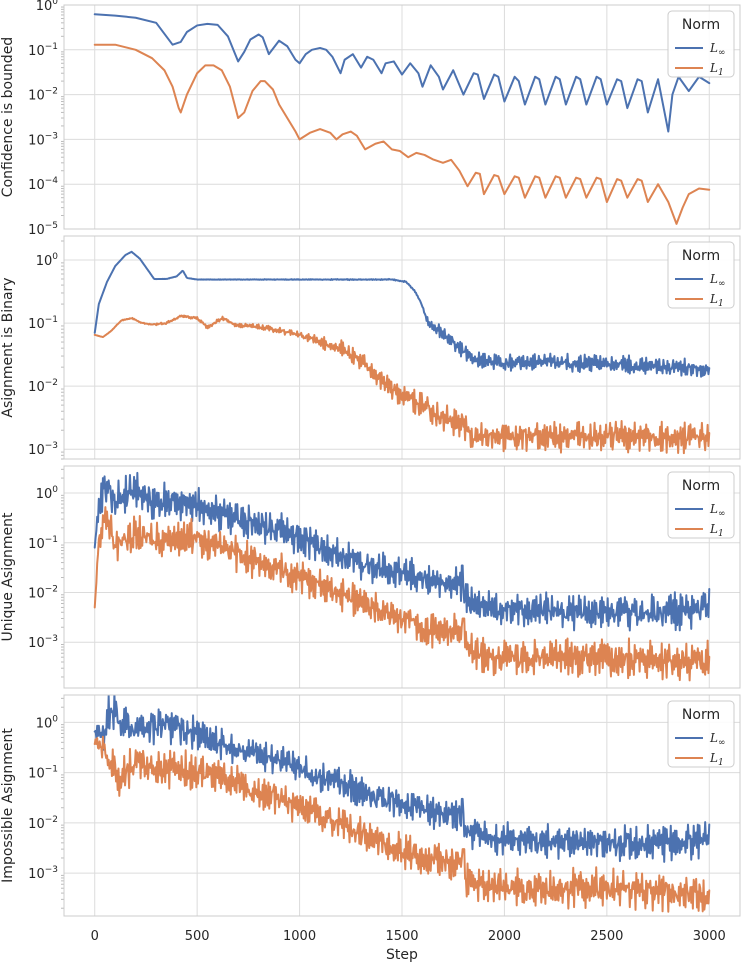 Image resolution: width=747 pixels, height=963 pixels. What do you see at coordinates (197, 936) in the screenshot?
I see `x-tick-label: 500` at bounding box center [197, 936].